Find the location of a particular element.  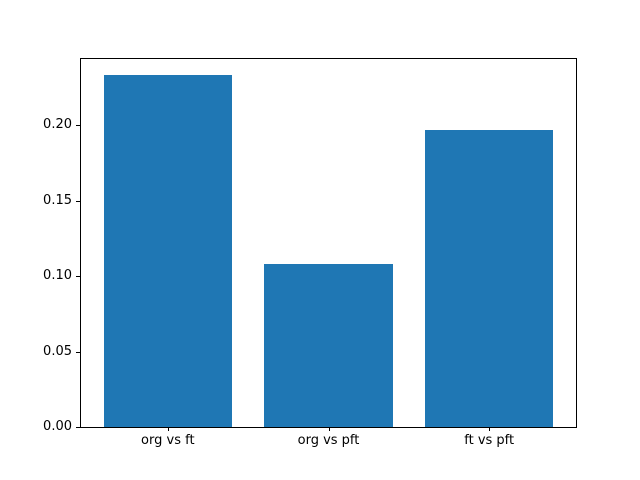

x-tick-label: ft vs pft is located at coordinates (489, 440).